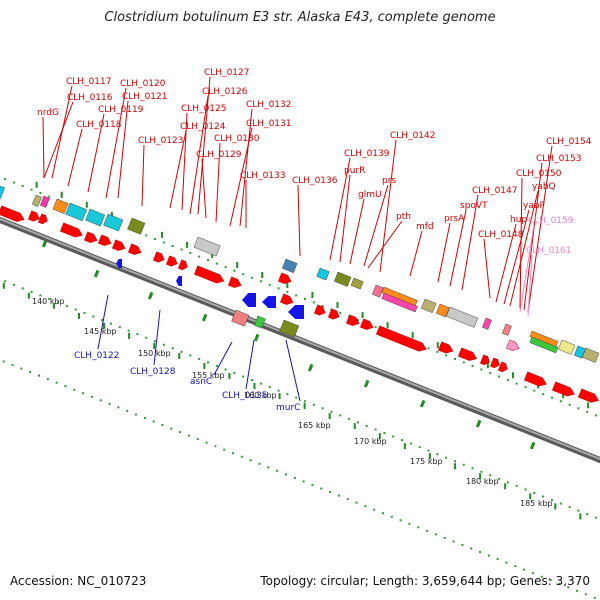 The width and height of the screenshot is (600, 600). I want to click on gene-label-murc: murC, so click(288, 408).